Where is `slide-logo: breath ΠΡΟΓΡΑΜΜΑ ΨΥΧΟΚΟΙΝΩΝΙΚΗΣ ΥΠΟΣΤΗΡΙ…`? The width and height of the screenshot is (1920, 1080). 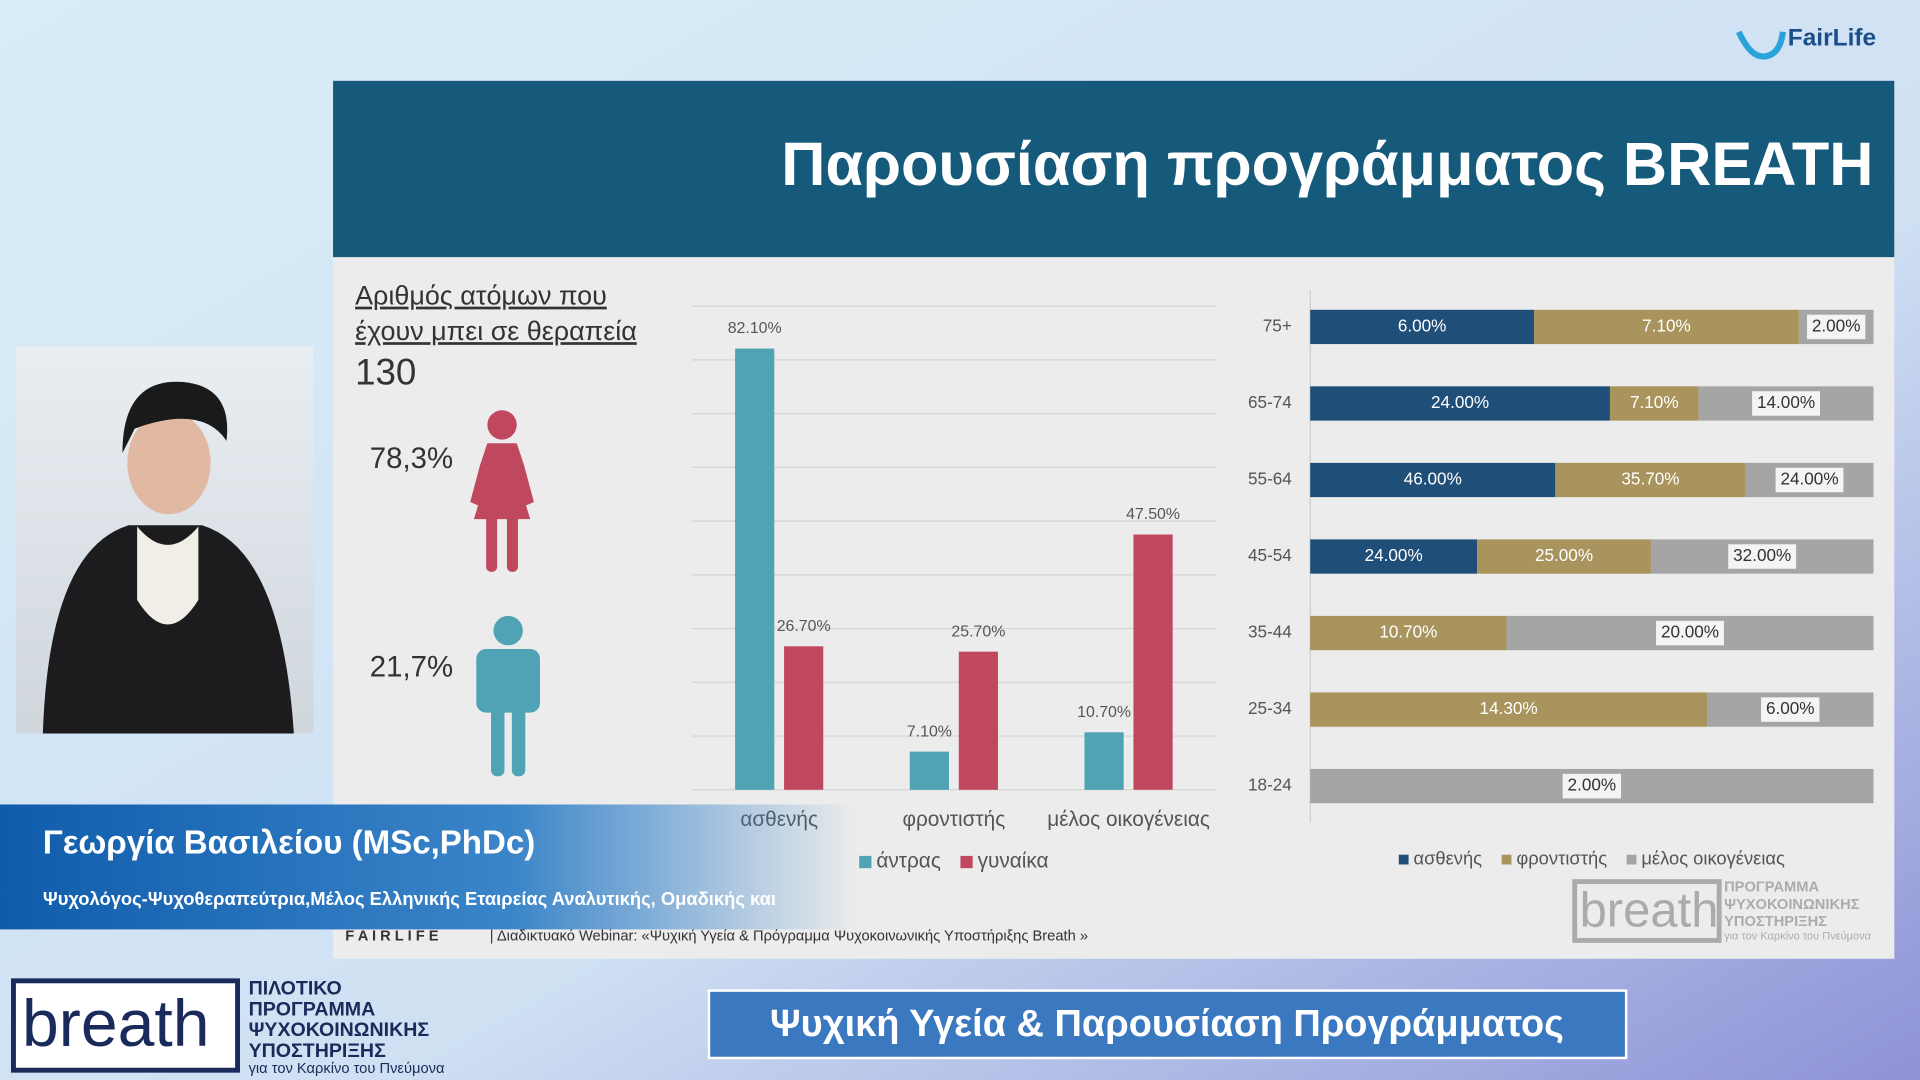
slide-logo: breath ΠΡΟΓΡΑΜΜΑ ΨΥΧΟΚΟΙΝΩΝΙΚΗΣ ΥΠΟΣΤΗΡΙ… is located at coordinates (1722, 911).